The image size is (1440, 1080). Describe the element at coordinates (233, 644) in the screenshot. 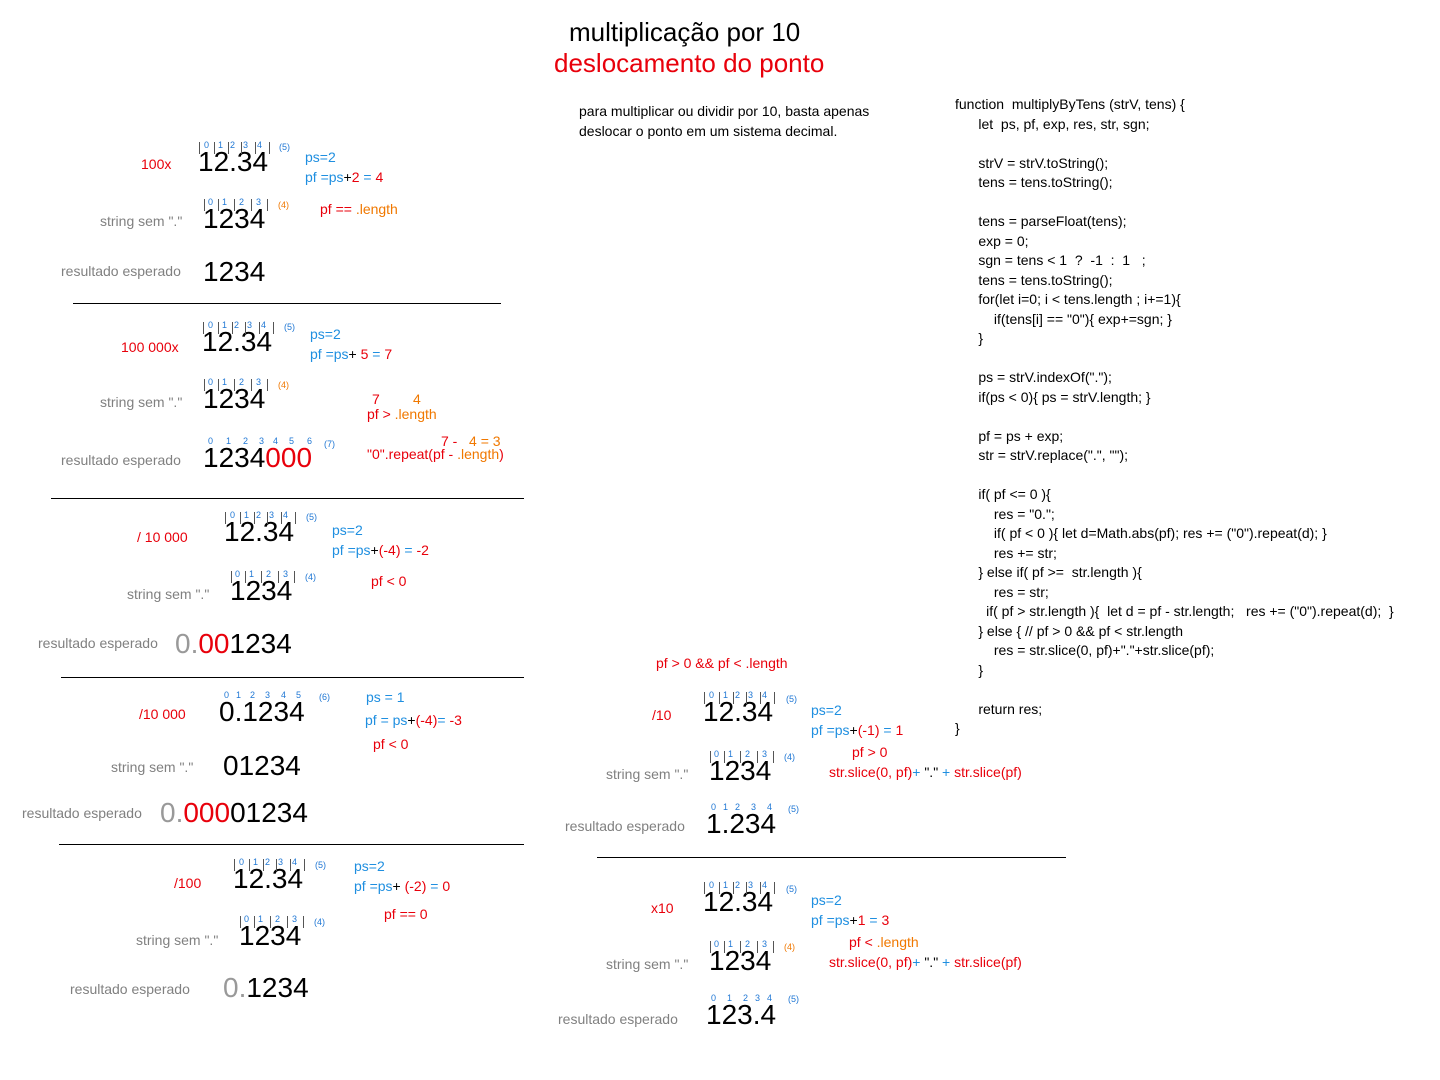

I see `s3-result: 0.001234` at that location.